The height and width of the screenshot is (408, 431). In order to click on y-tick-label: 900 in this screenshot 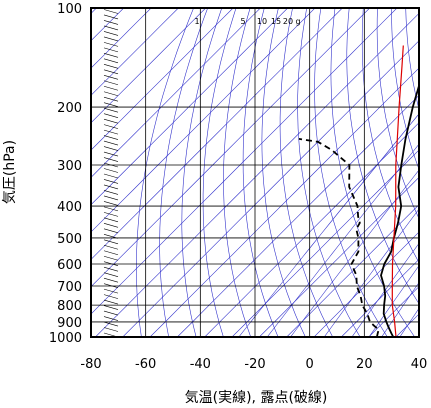, I will do `click(69, 323)`.